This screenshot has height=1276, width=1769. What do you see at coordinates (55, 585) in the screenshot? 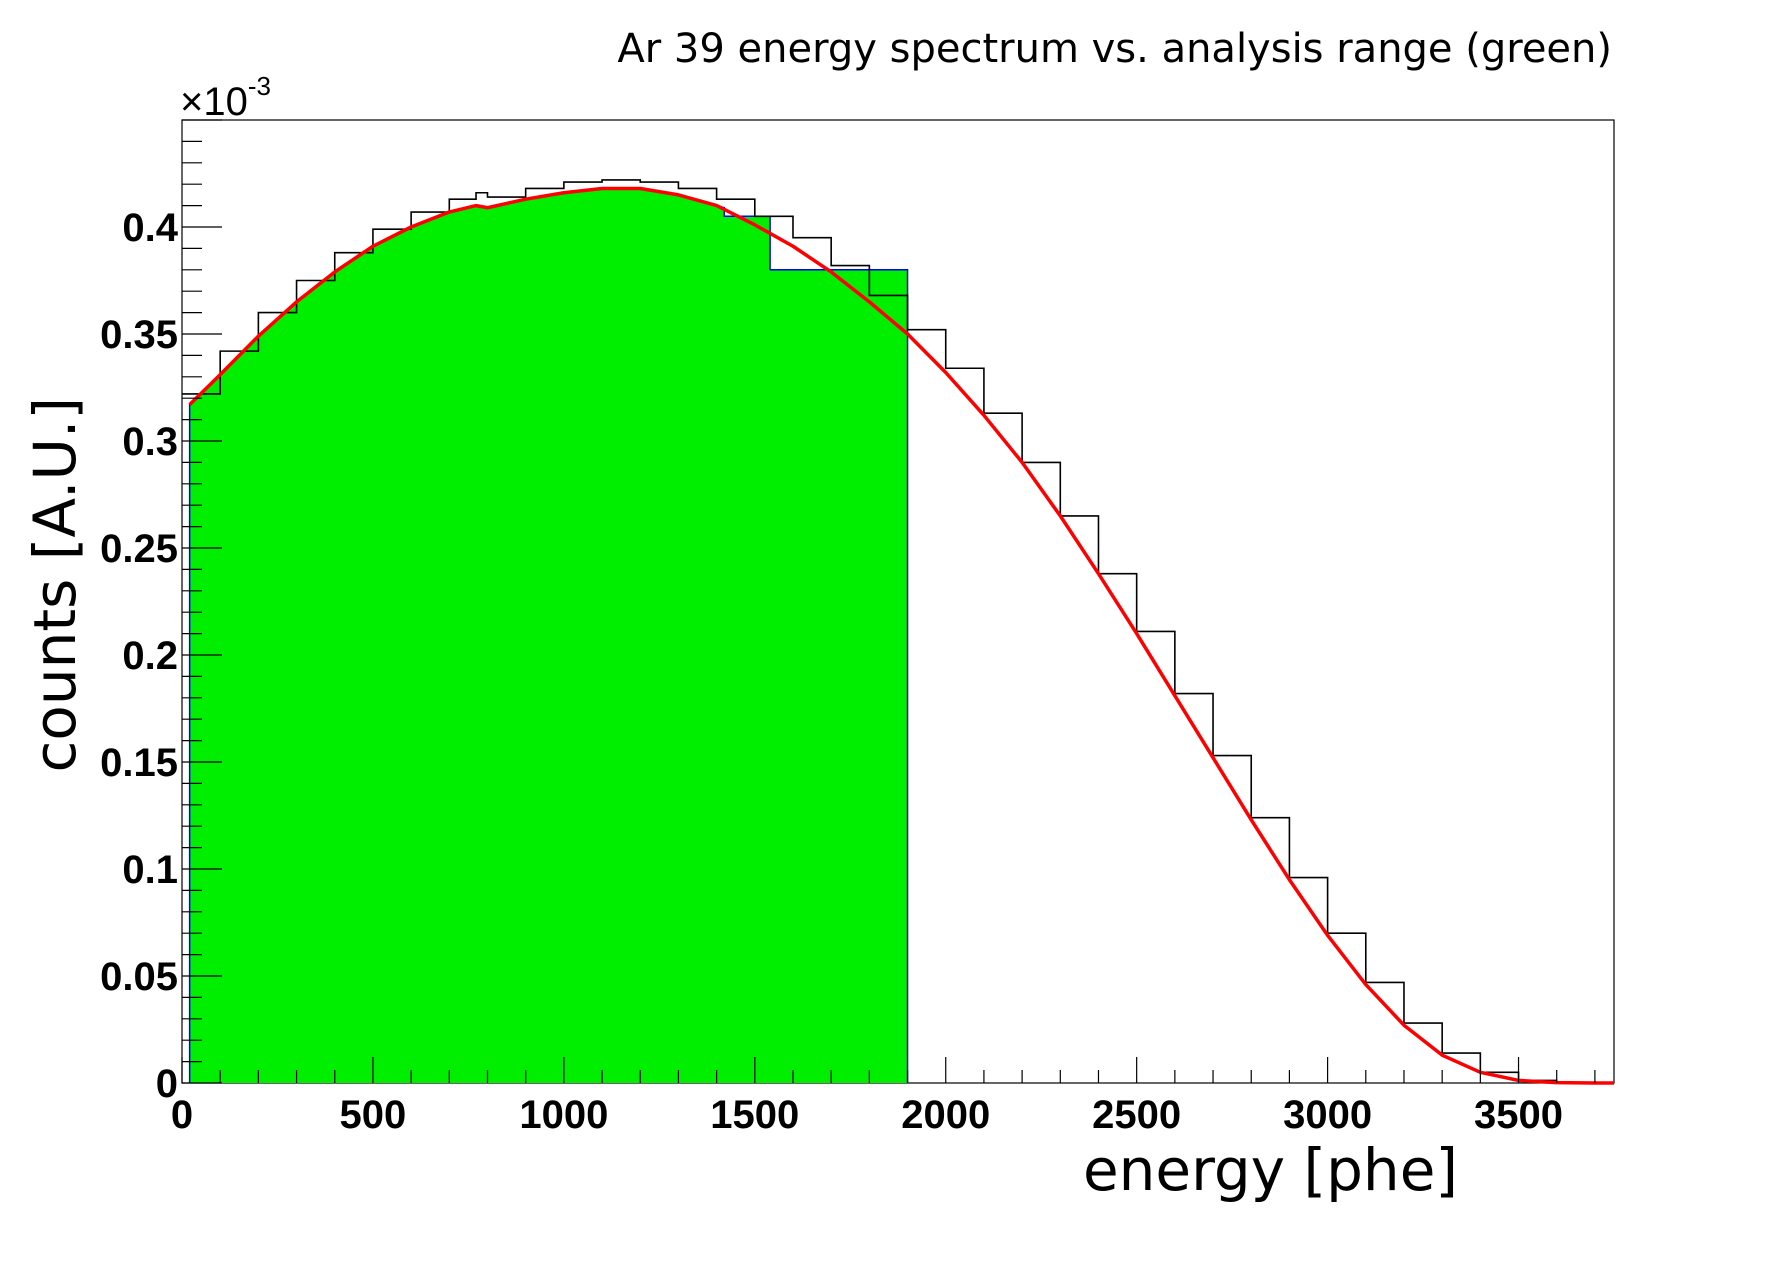
I see `y-axis-title: counts [A.U.]` at bounding box center [55, 585].